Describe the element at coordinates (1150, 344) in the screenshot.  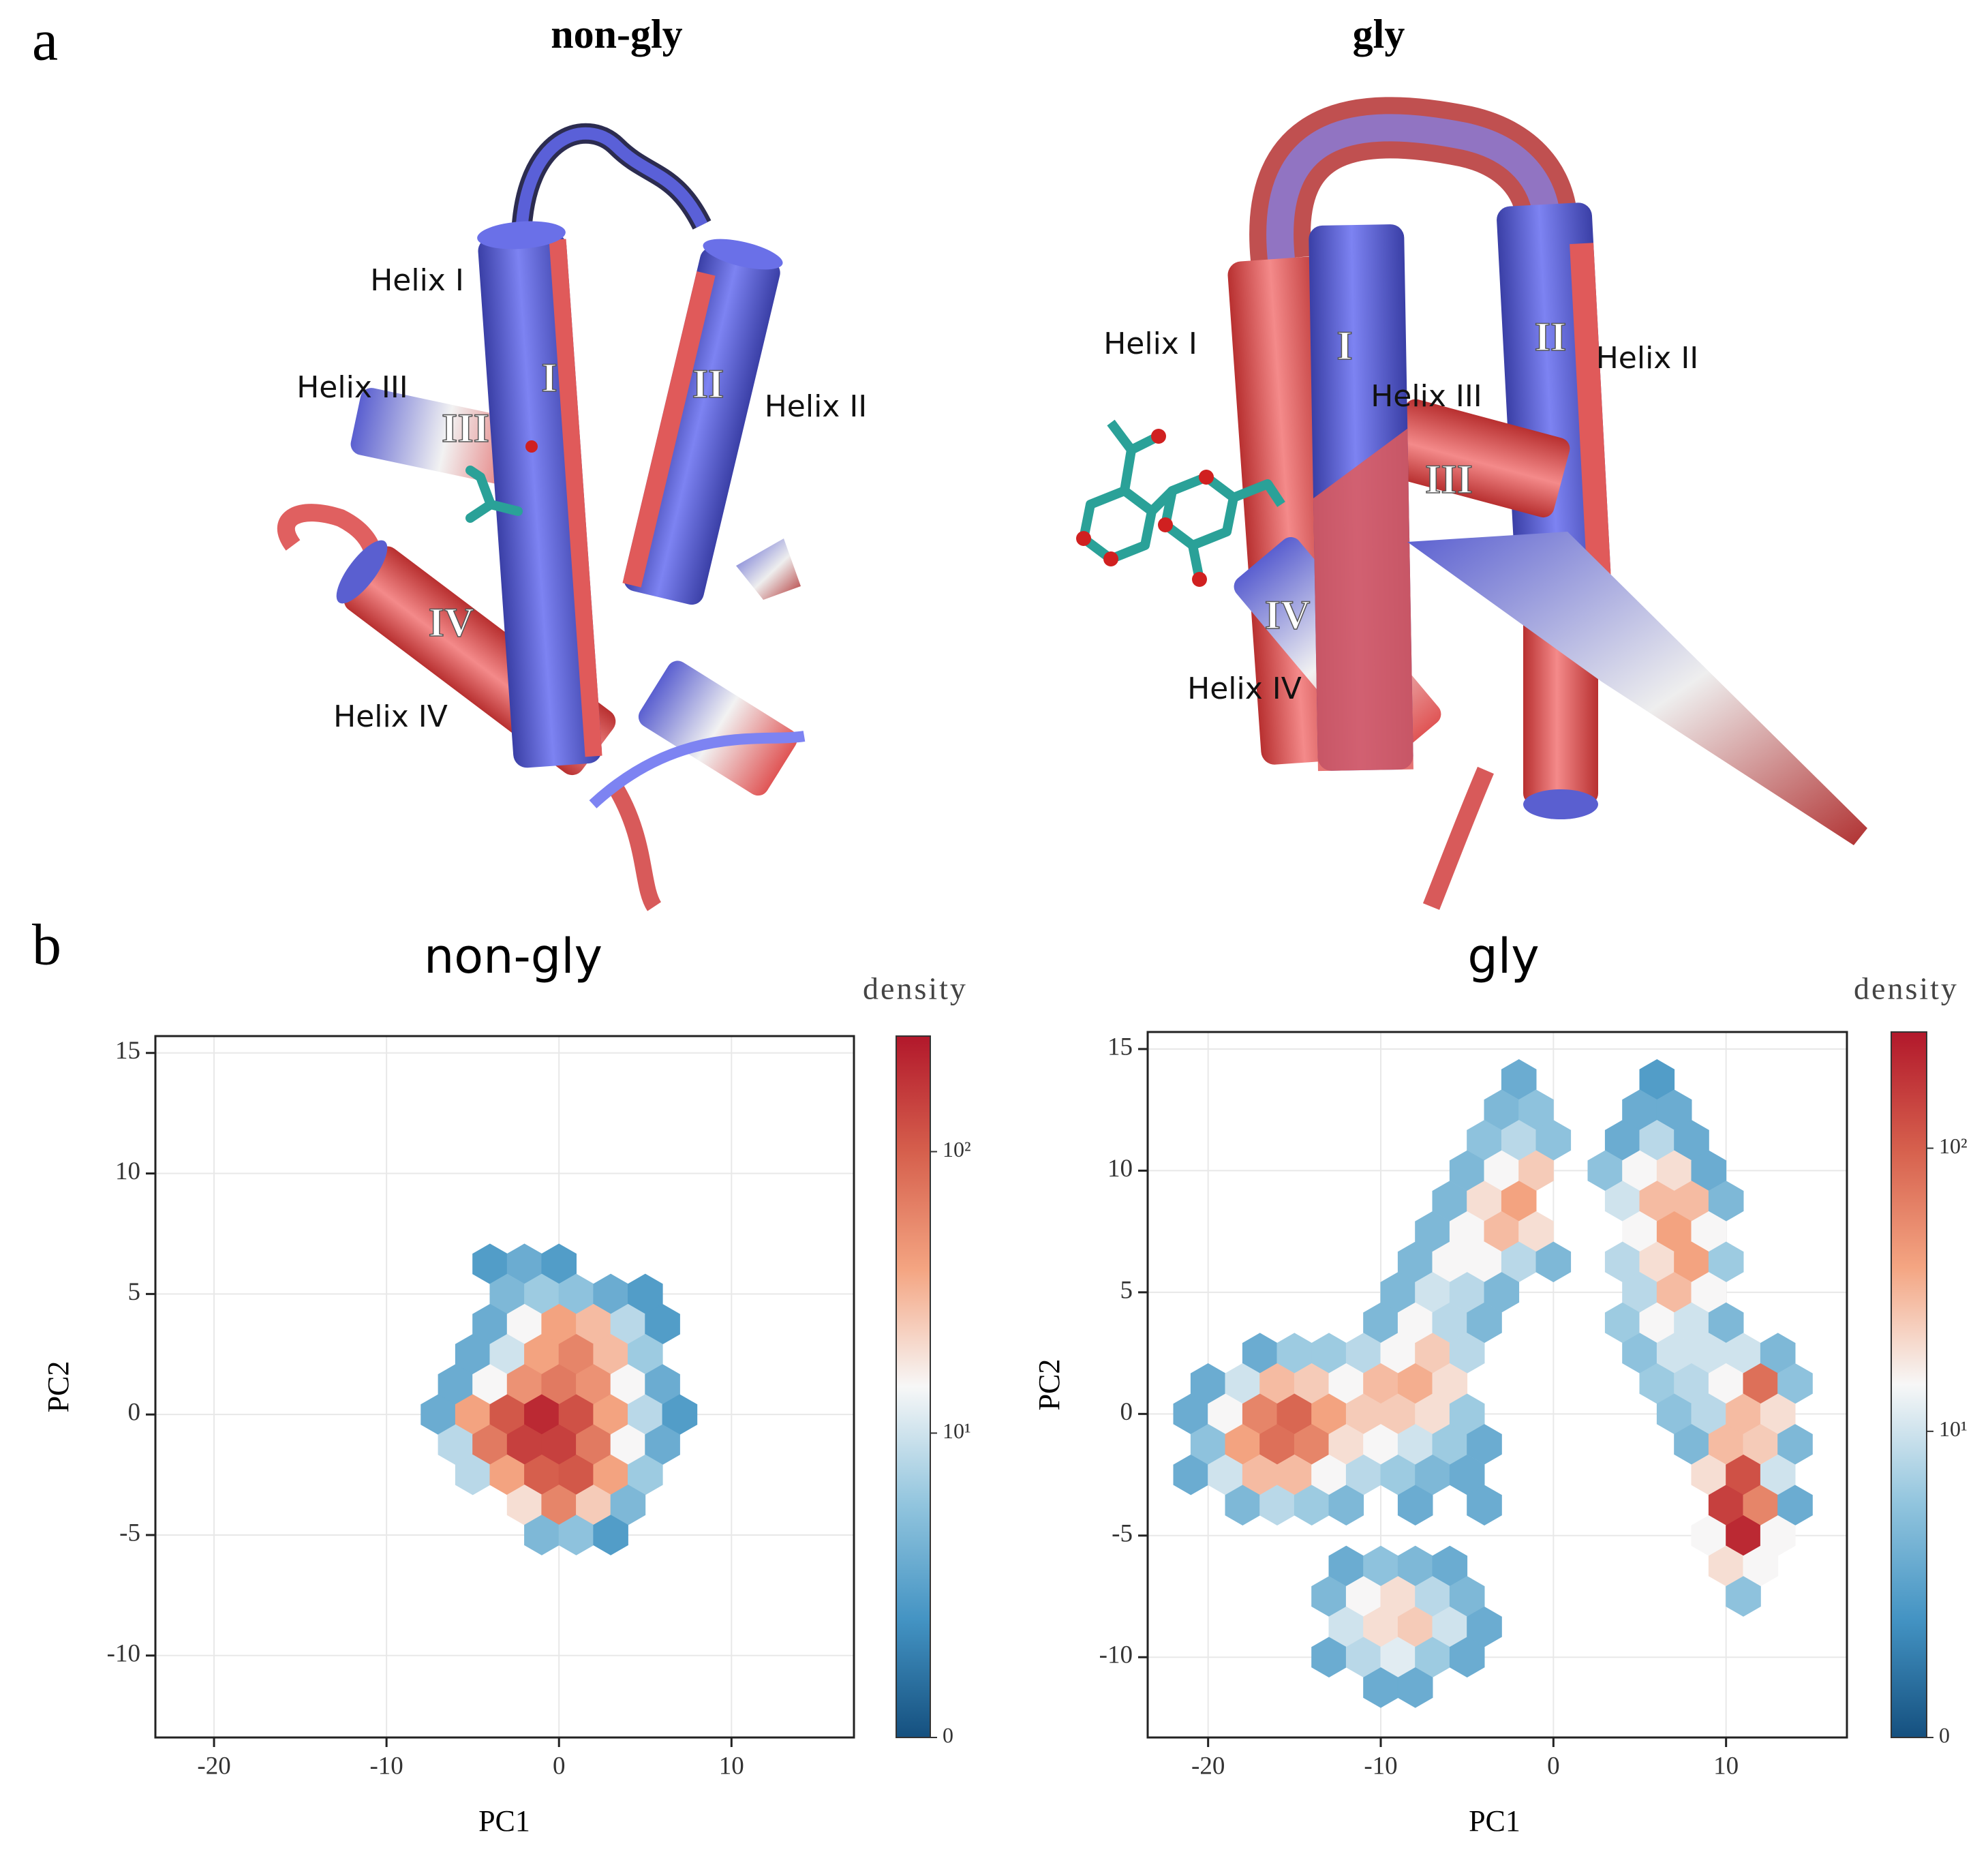
I see `helix-label: Helix I` at that location.